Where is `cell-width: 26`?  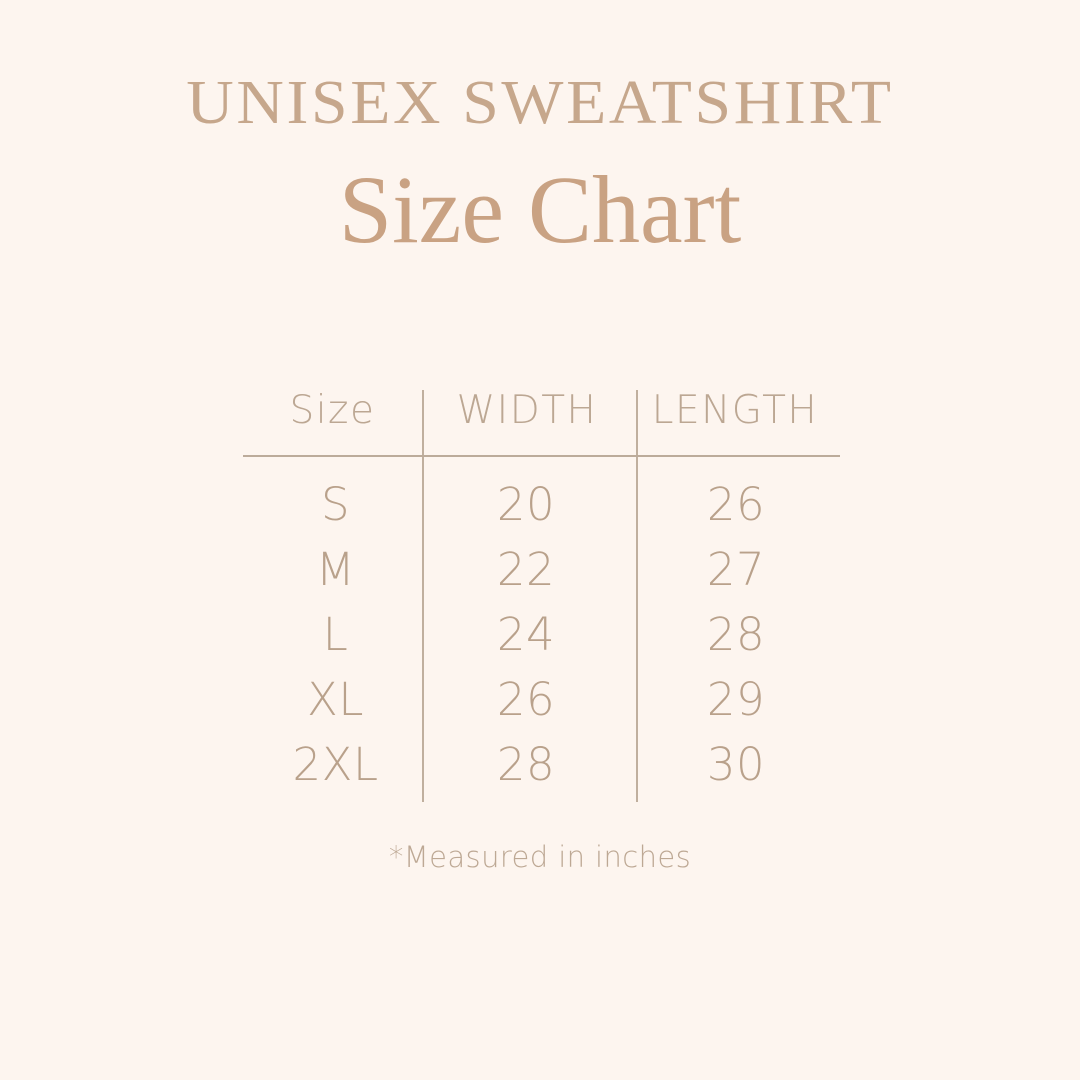
cell-width: 26 is located at coordinates (526, 699).